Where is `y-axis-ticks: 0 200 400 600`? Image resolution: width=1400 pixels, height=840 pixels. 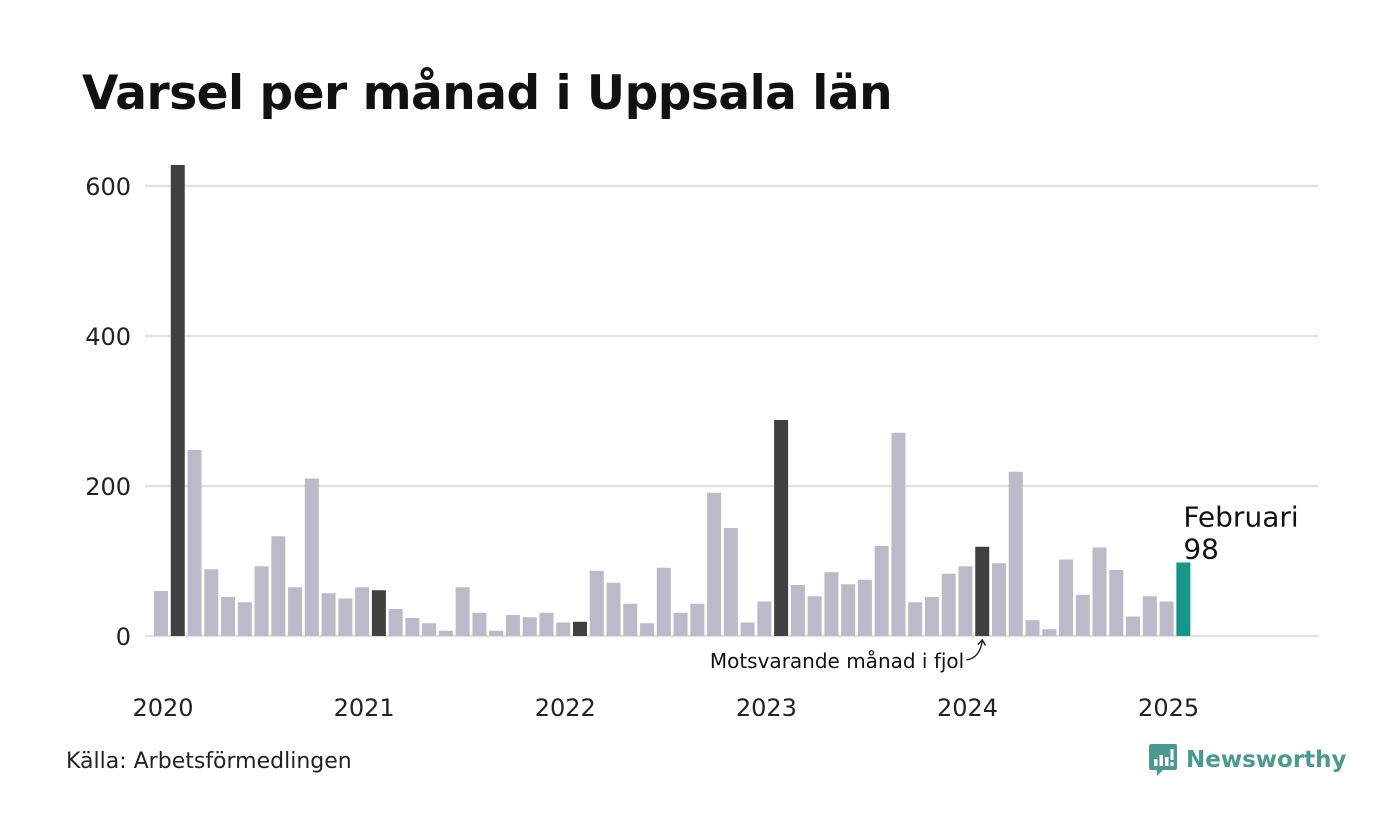
y-axis-ticks: 0 200 400 600 is located at coordinates (108, 412).